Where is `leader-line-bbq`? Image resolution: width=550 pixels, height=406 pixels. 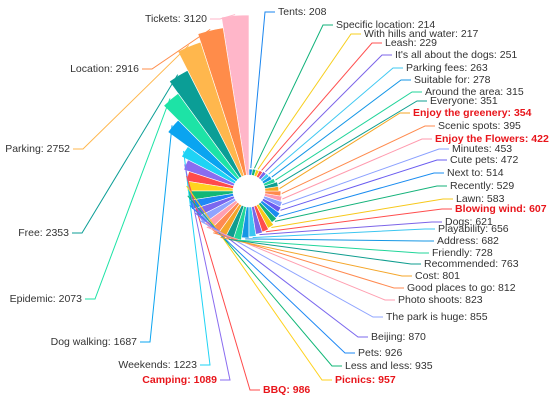 leader-line-bbq is located at coordinates (223, 283).